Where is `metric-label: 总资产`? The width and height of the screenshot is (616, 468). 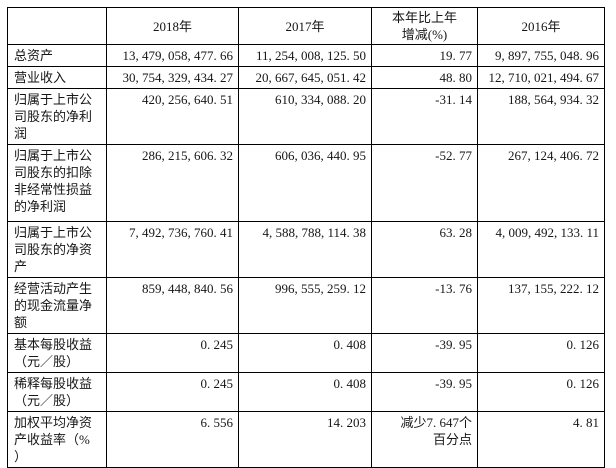
metric-label: 总资产 is located at coordinates (57, 55).